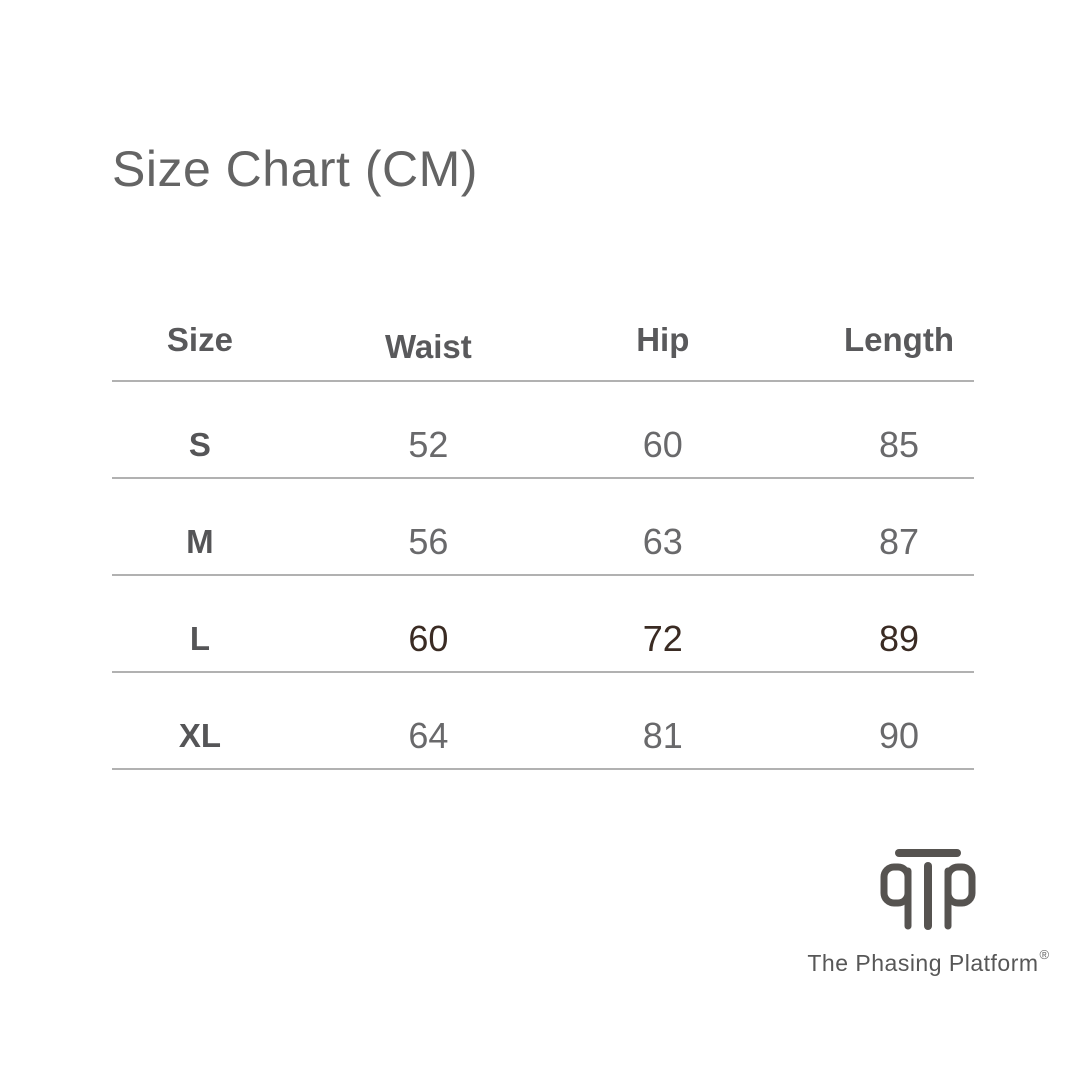 The width and height of the screenshot is (1080, 1080). What do you see at coordinates (428, 346) in the screenshot?
I see `column-header-waist: Waist` at bounding box center [428, 346].